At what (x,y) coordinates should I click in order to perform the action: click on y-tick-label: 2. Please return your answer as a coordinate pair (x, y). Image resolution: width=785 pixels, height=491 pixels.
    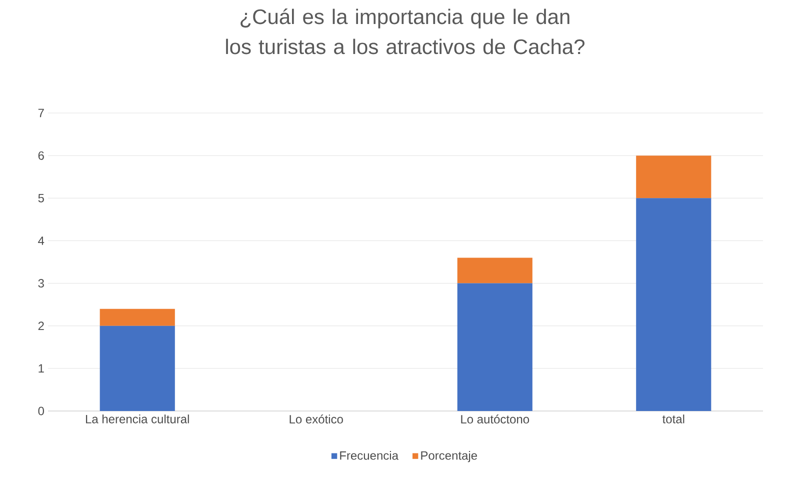
    Looking at the image, I should click on (41, 326).